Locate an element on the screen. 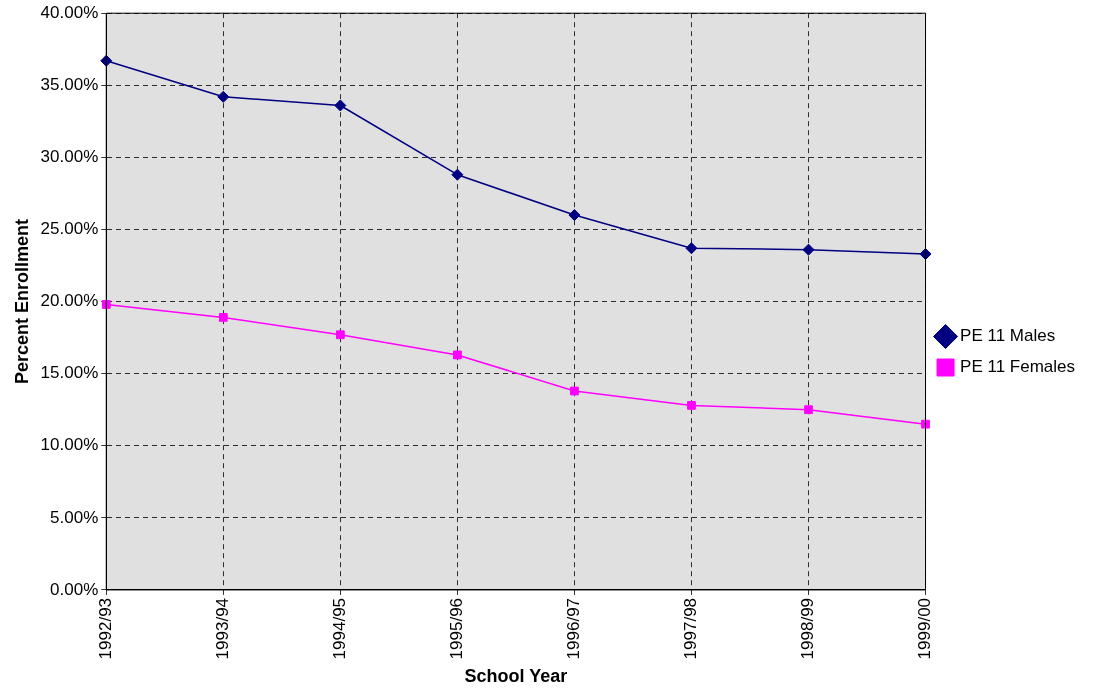  y-tick-label: 30.00% is located at coordinates (69, 157).